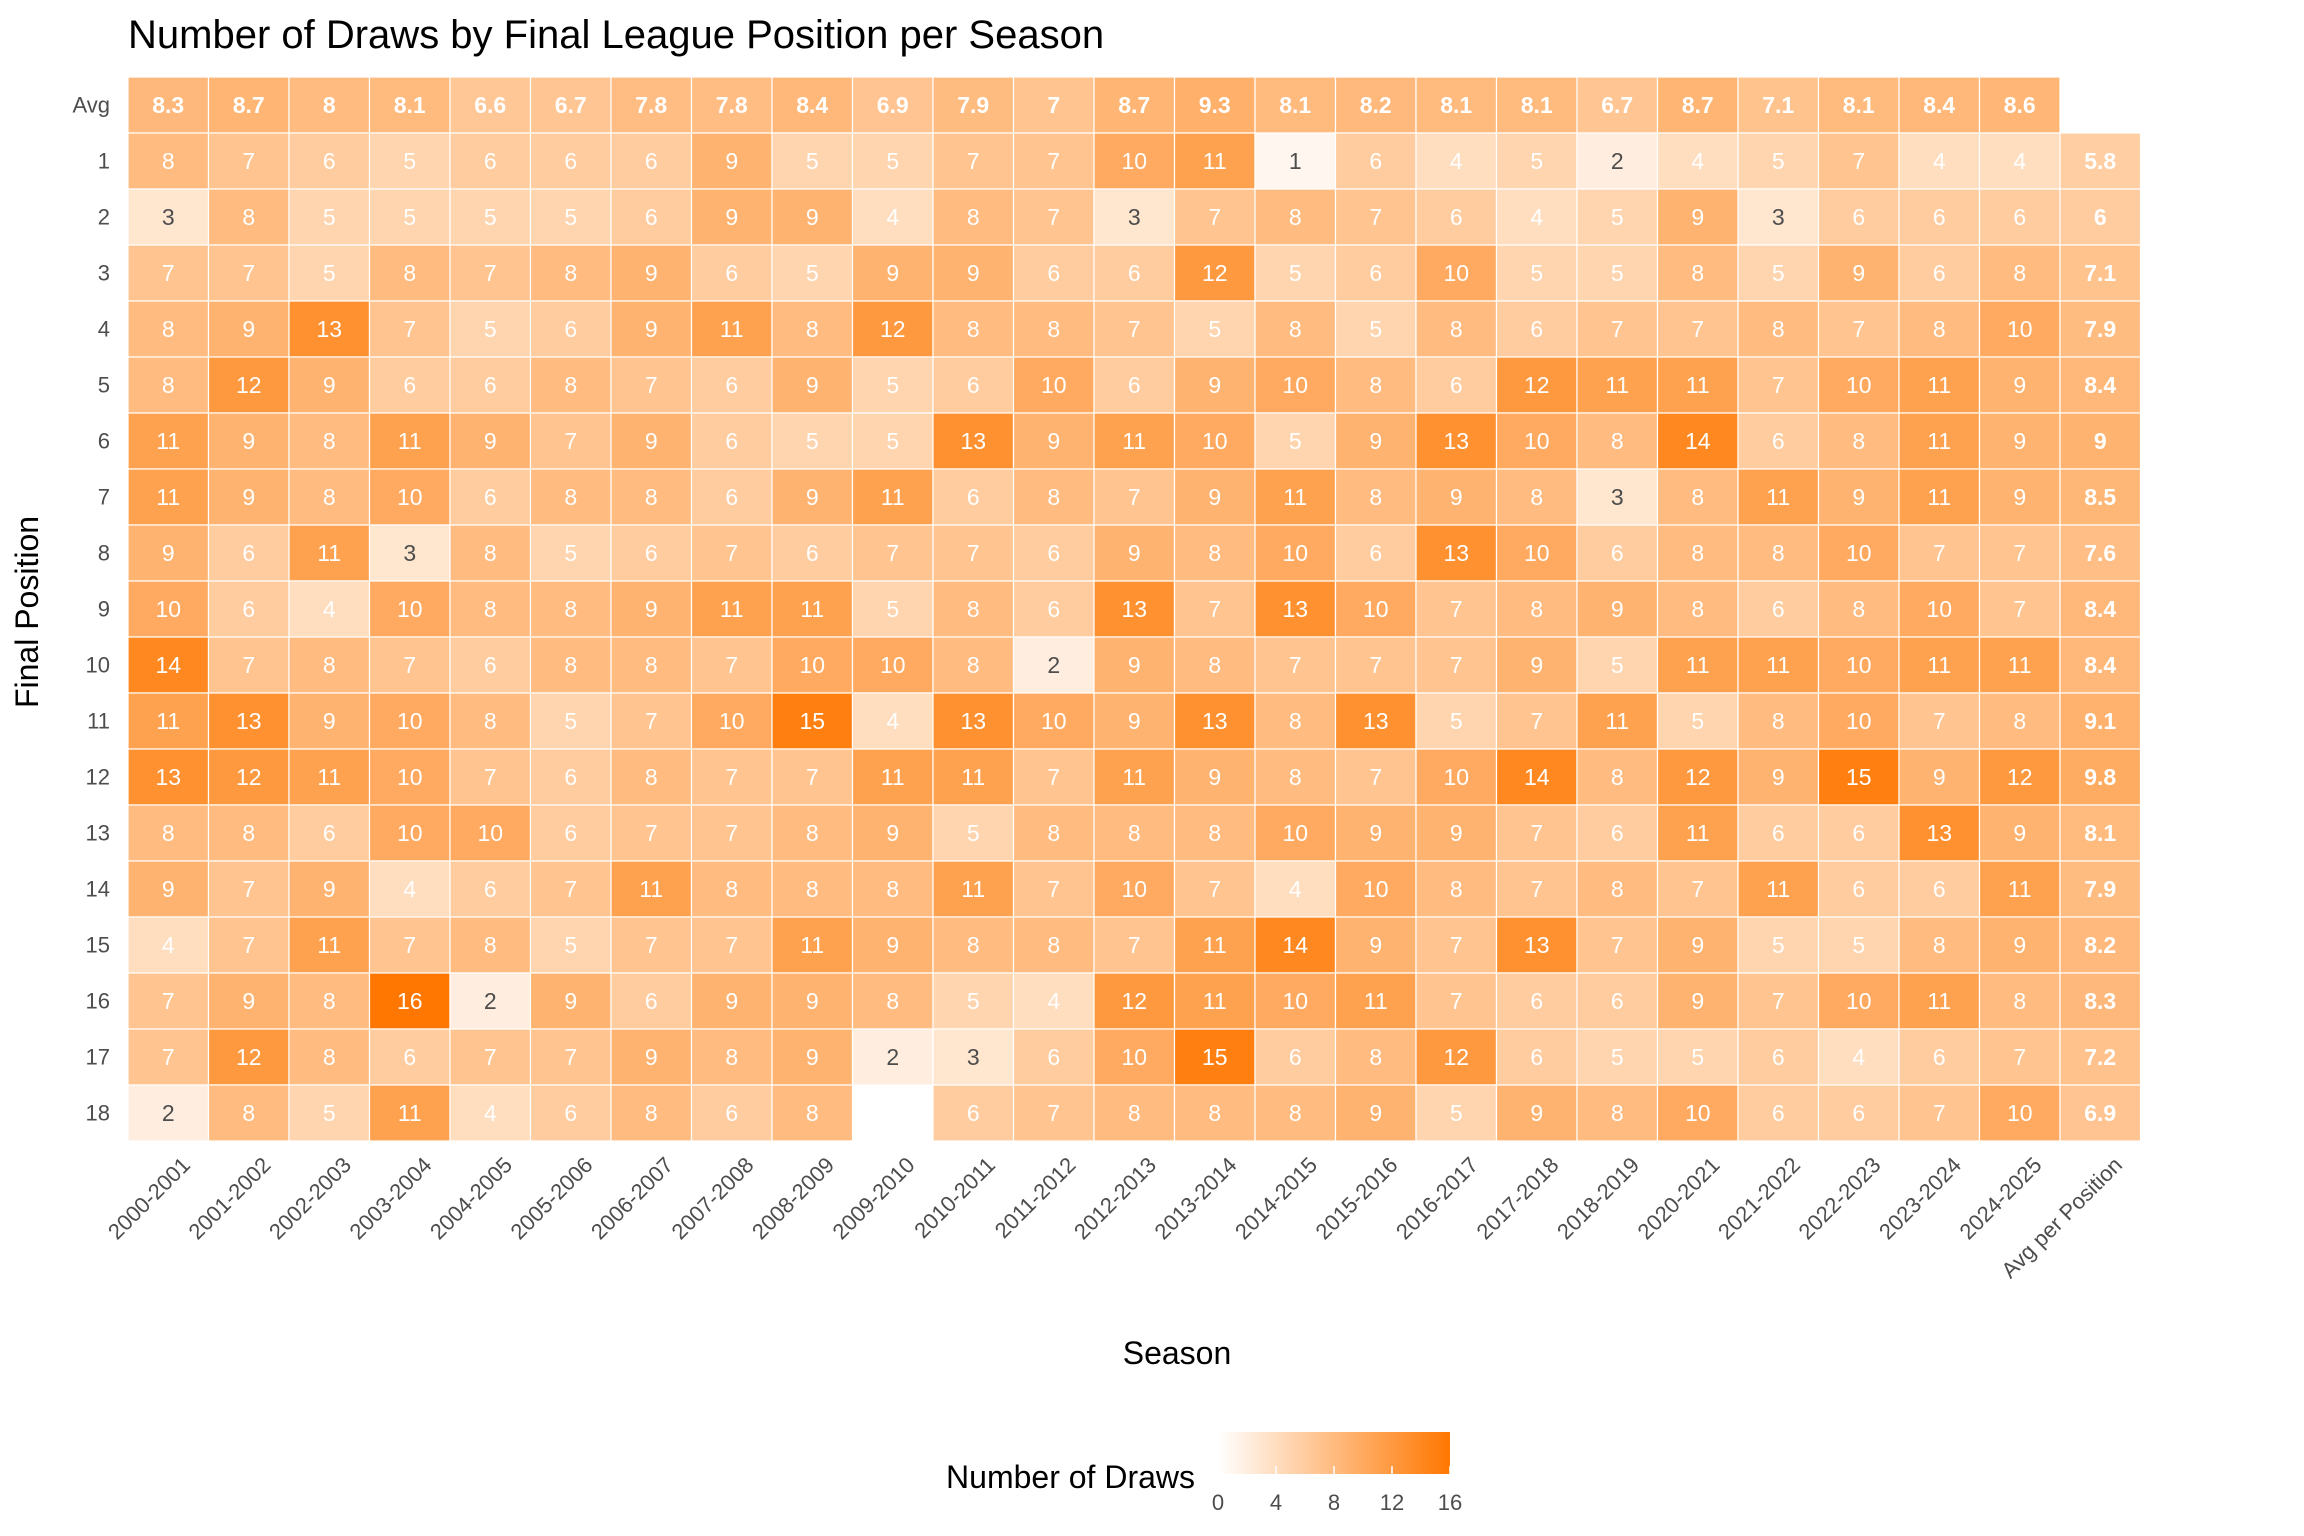  What do you see at coordinates (98, 1057) in the screenshot?
I see `y-tick-label: 17` at bounding box center [98, 1057].